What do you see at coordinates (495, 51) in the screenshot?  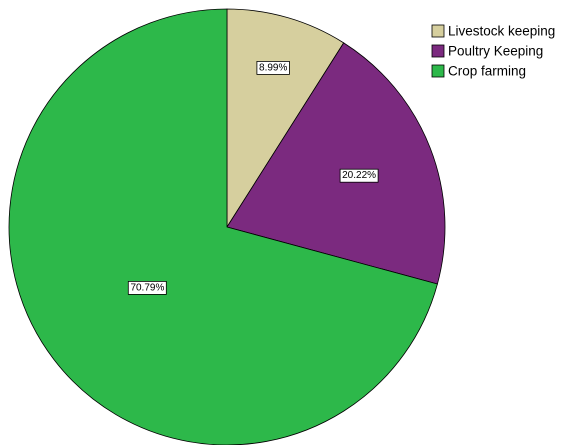 I see `legend-label: Poultry Keeping` at bounding box center [495, 51].